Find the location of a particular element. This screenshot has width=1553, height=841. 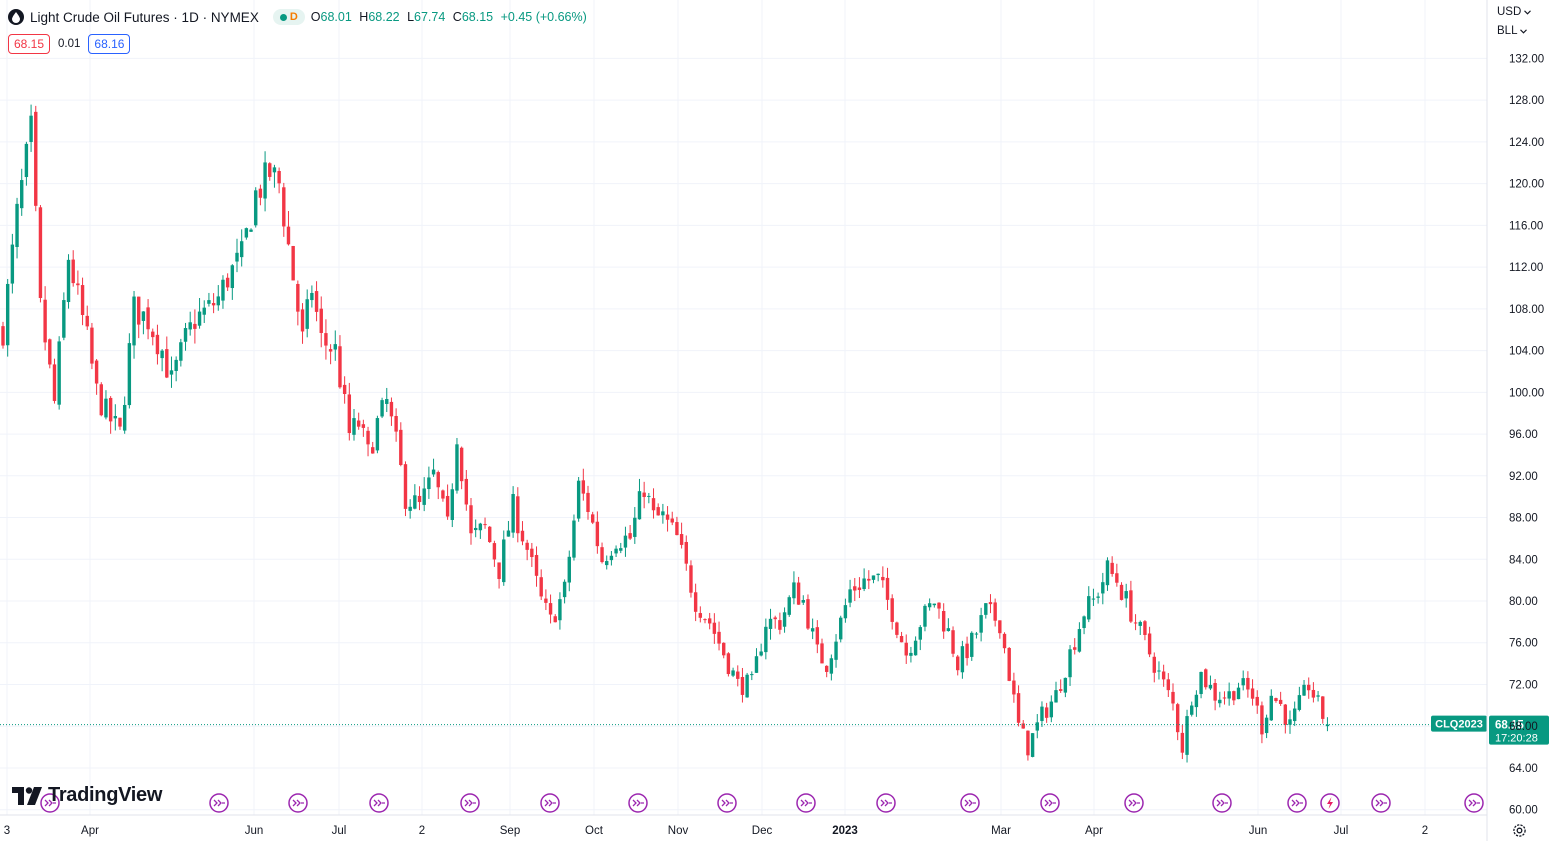

currency-selector: USD is located at coordinates (1514, 12).